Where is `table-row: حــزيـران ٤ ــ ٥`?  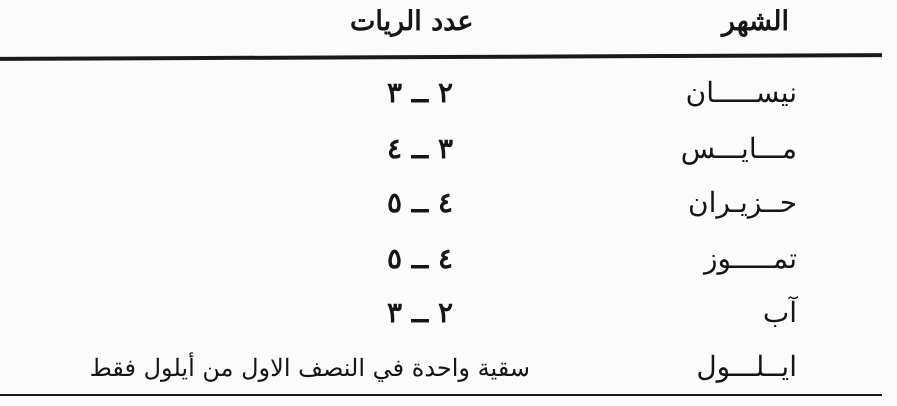
table-row: حــزيـران ٤ ــ ٥ is located at coordinates (448, 214).